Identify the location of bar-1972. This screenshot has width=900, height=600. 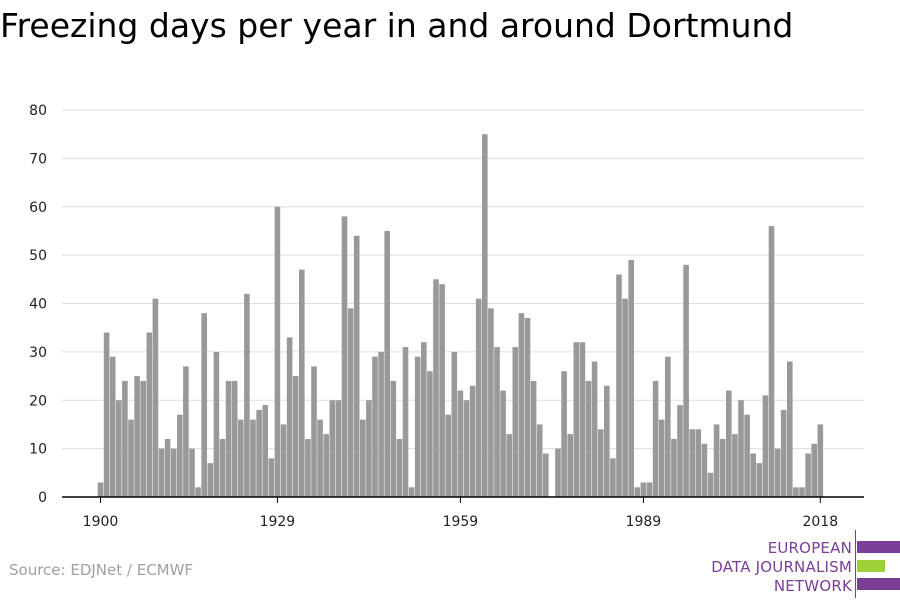
(539, 460).